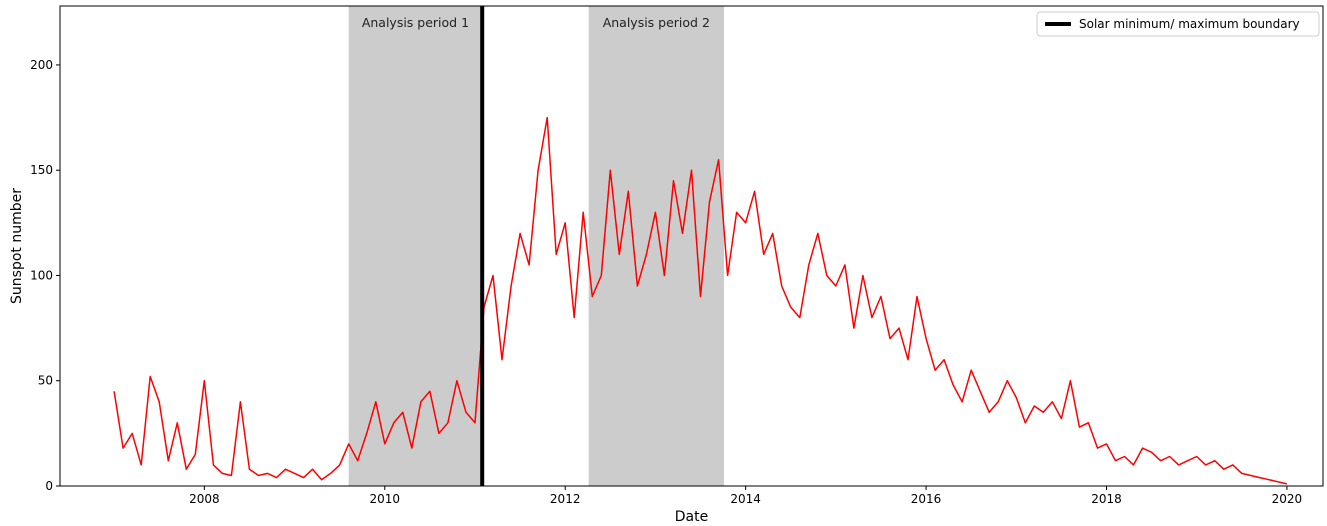 Image resolution: width=1327 pixels, height=526 pixels. I want to click on x-tick-label-2010: 2010, so click(384, 499).